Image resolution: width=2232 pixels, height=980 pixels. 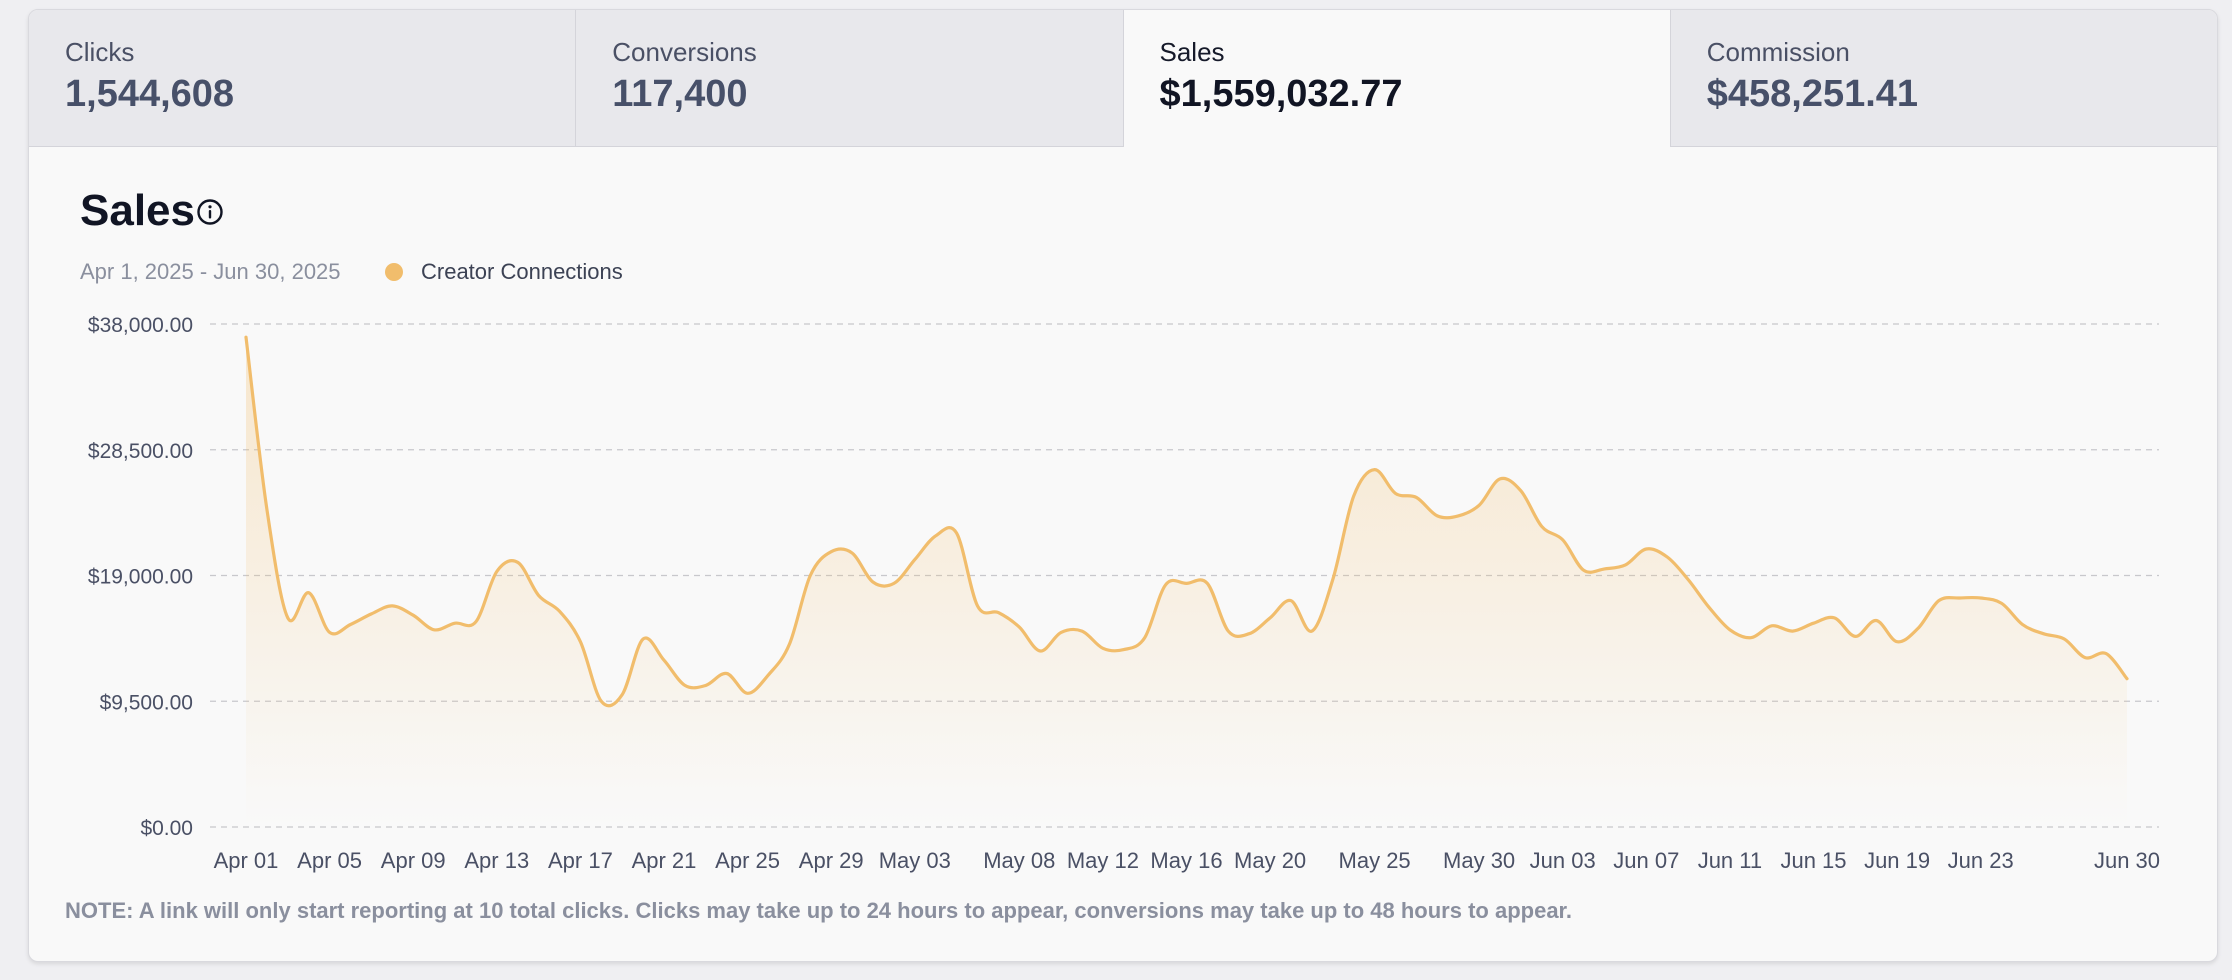 What do you see at coordinates (1943, 78) in the screenshot?
I see `tab-commission: Commission $458,251.41` at bounding box center [1943, 78].